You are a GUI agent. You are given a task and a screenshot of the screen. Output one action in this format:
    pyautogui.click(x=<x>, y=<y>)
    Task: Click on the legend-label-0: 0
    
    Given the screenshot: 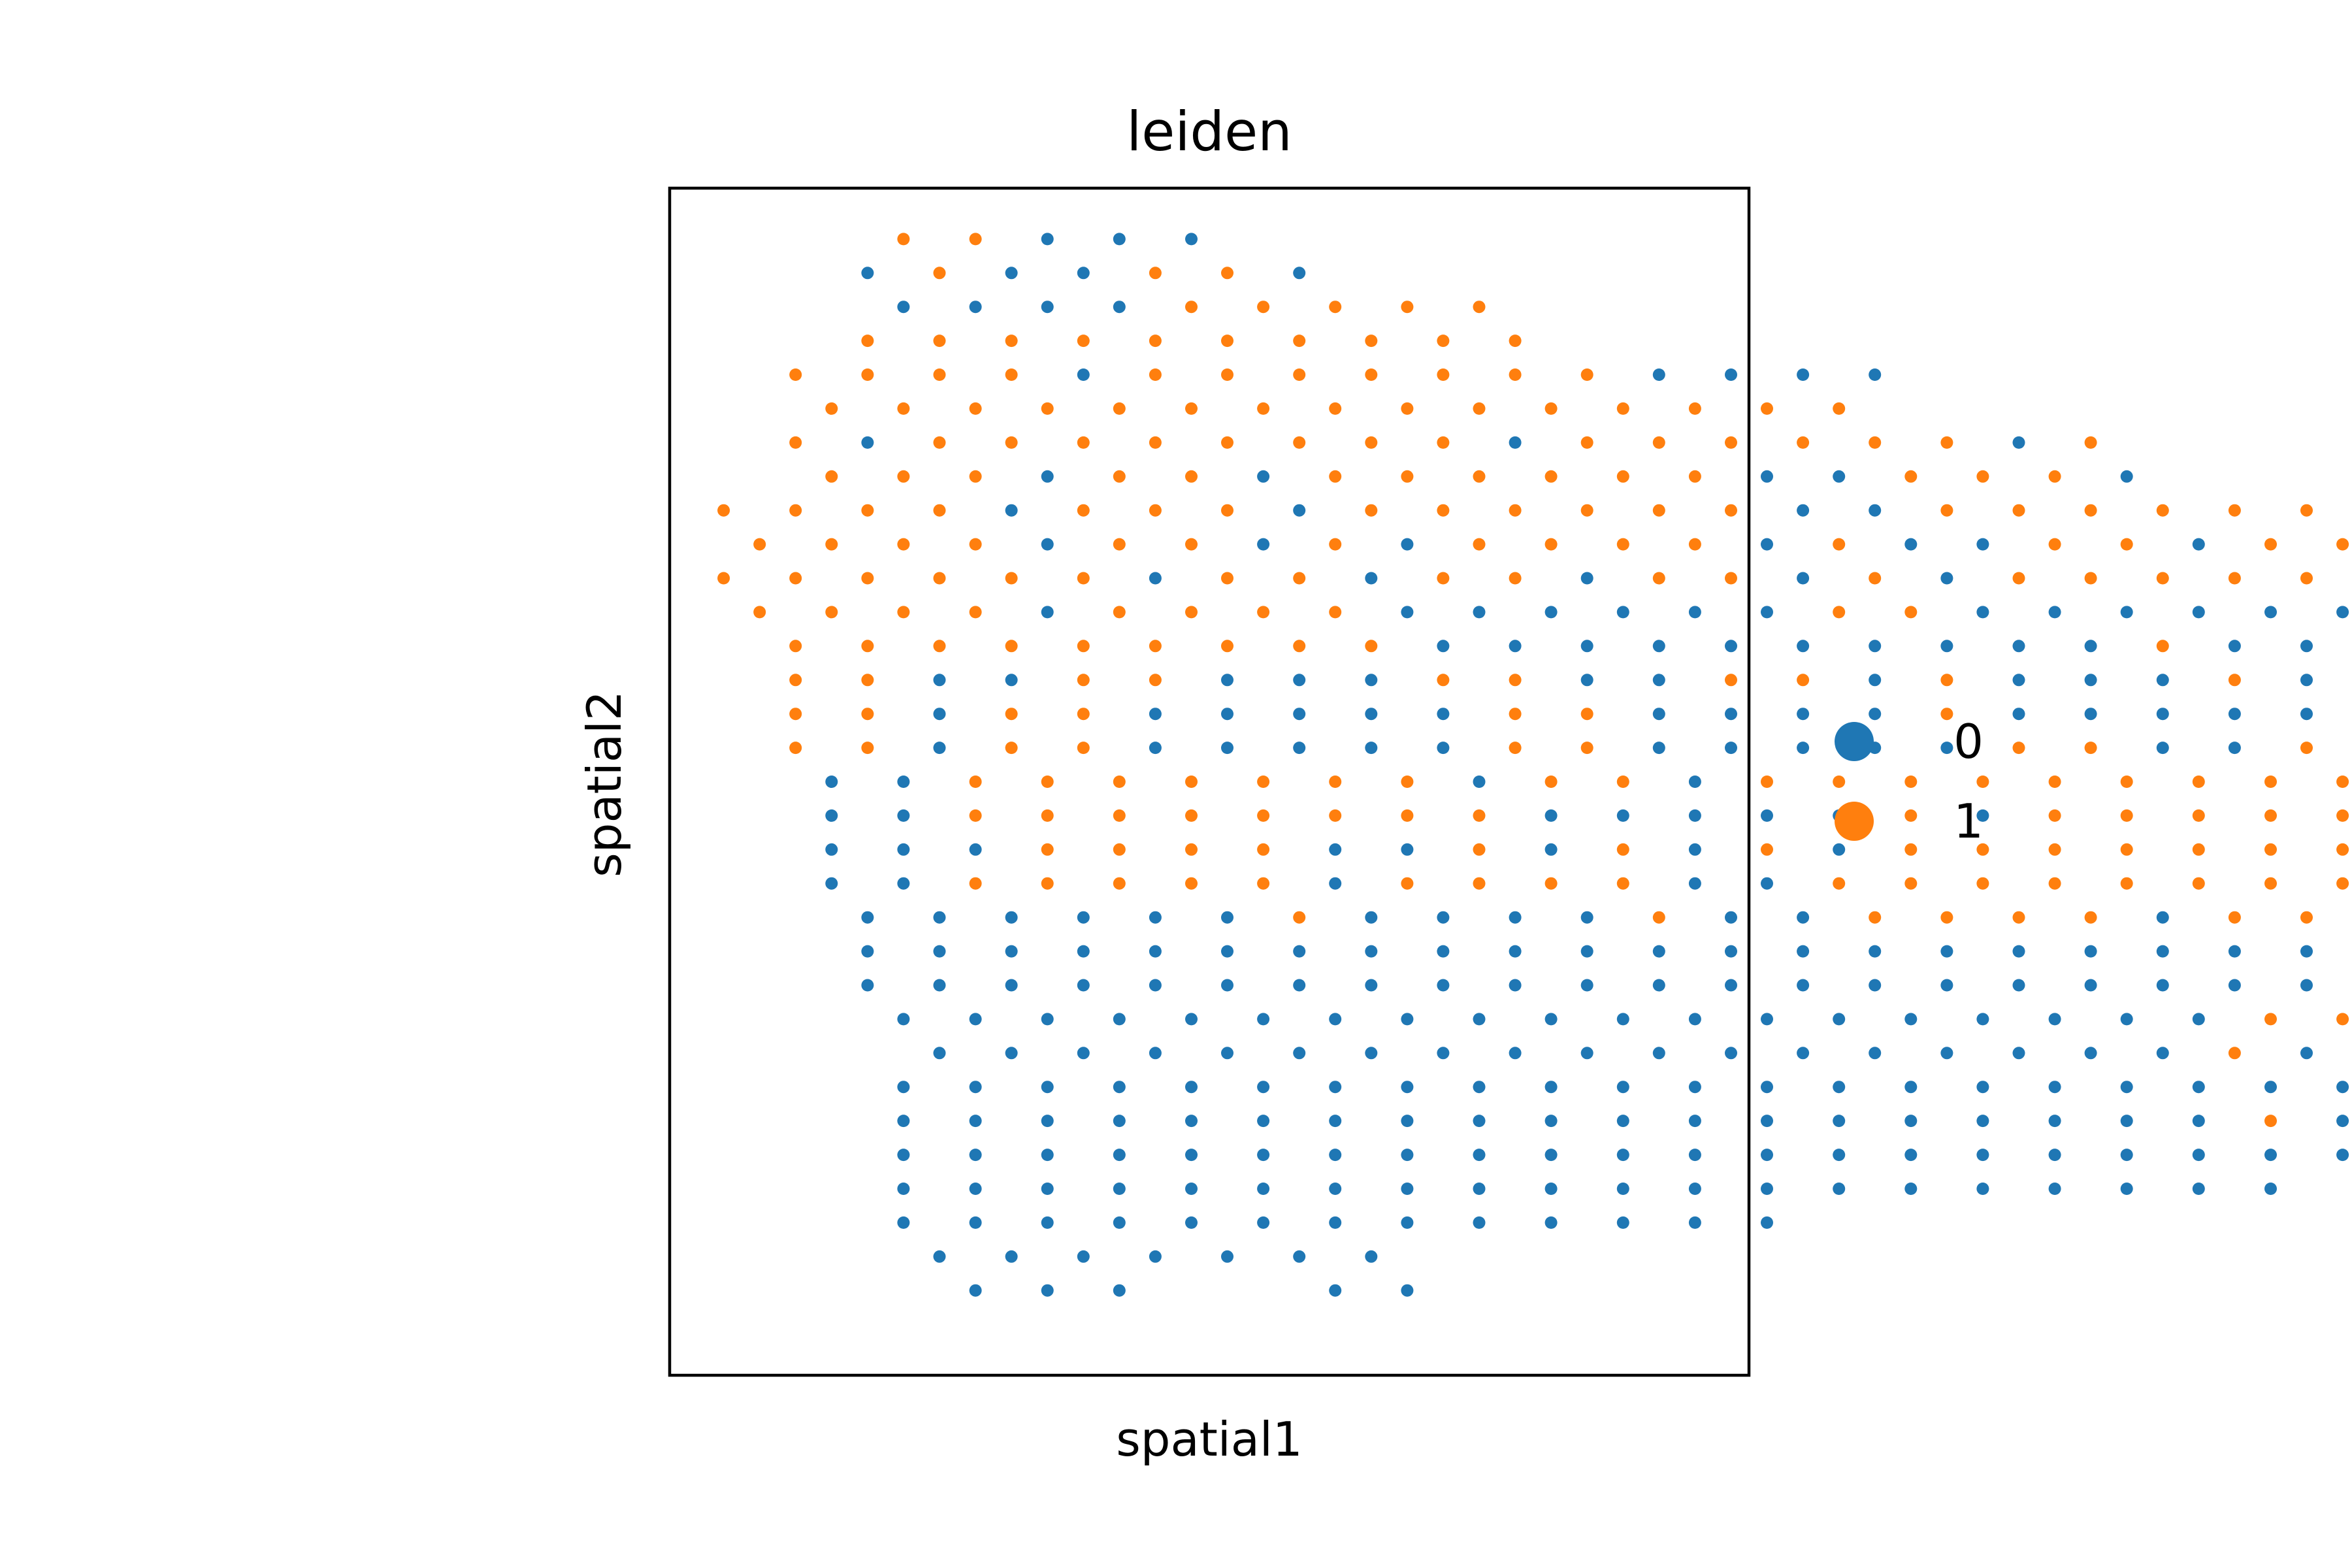 What is the action you would take?
    pyautogui.click(x=1968, y=741)
    